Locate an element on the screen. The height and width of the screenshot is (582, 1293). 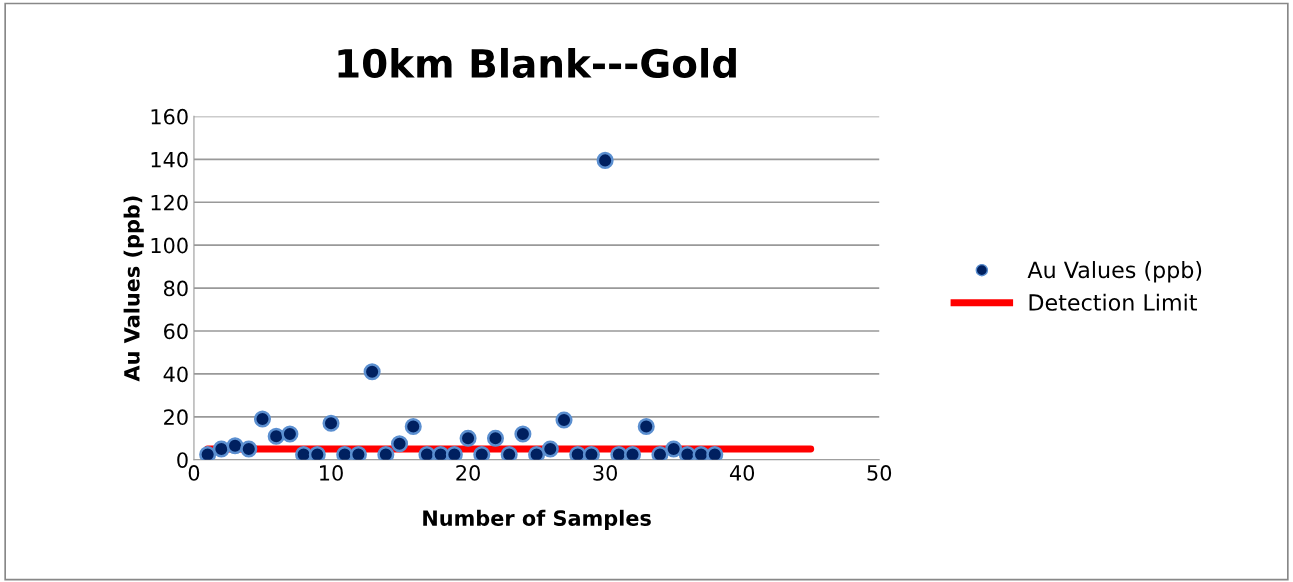
y-tick-label: 0 is located at coordinates (182, 460).